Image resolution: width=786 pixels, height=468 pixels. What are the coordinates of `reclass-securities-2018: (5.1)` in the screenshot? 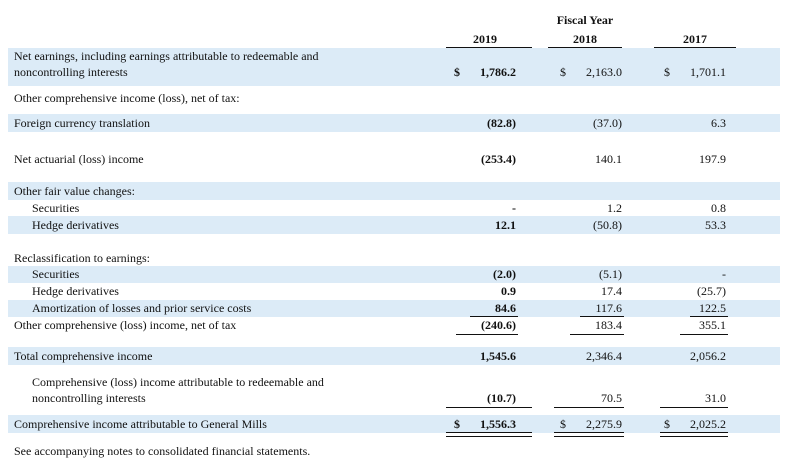 It's located at (610, 274).